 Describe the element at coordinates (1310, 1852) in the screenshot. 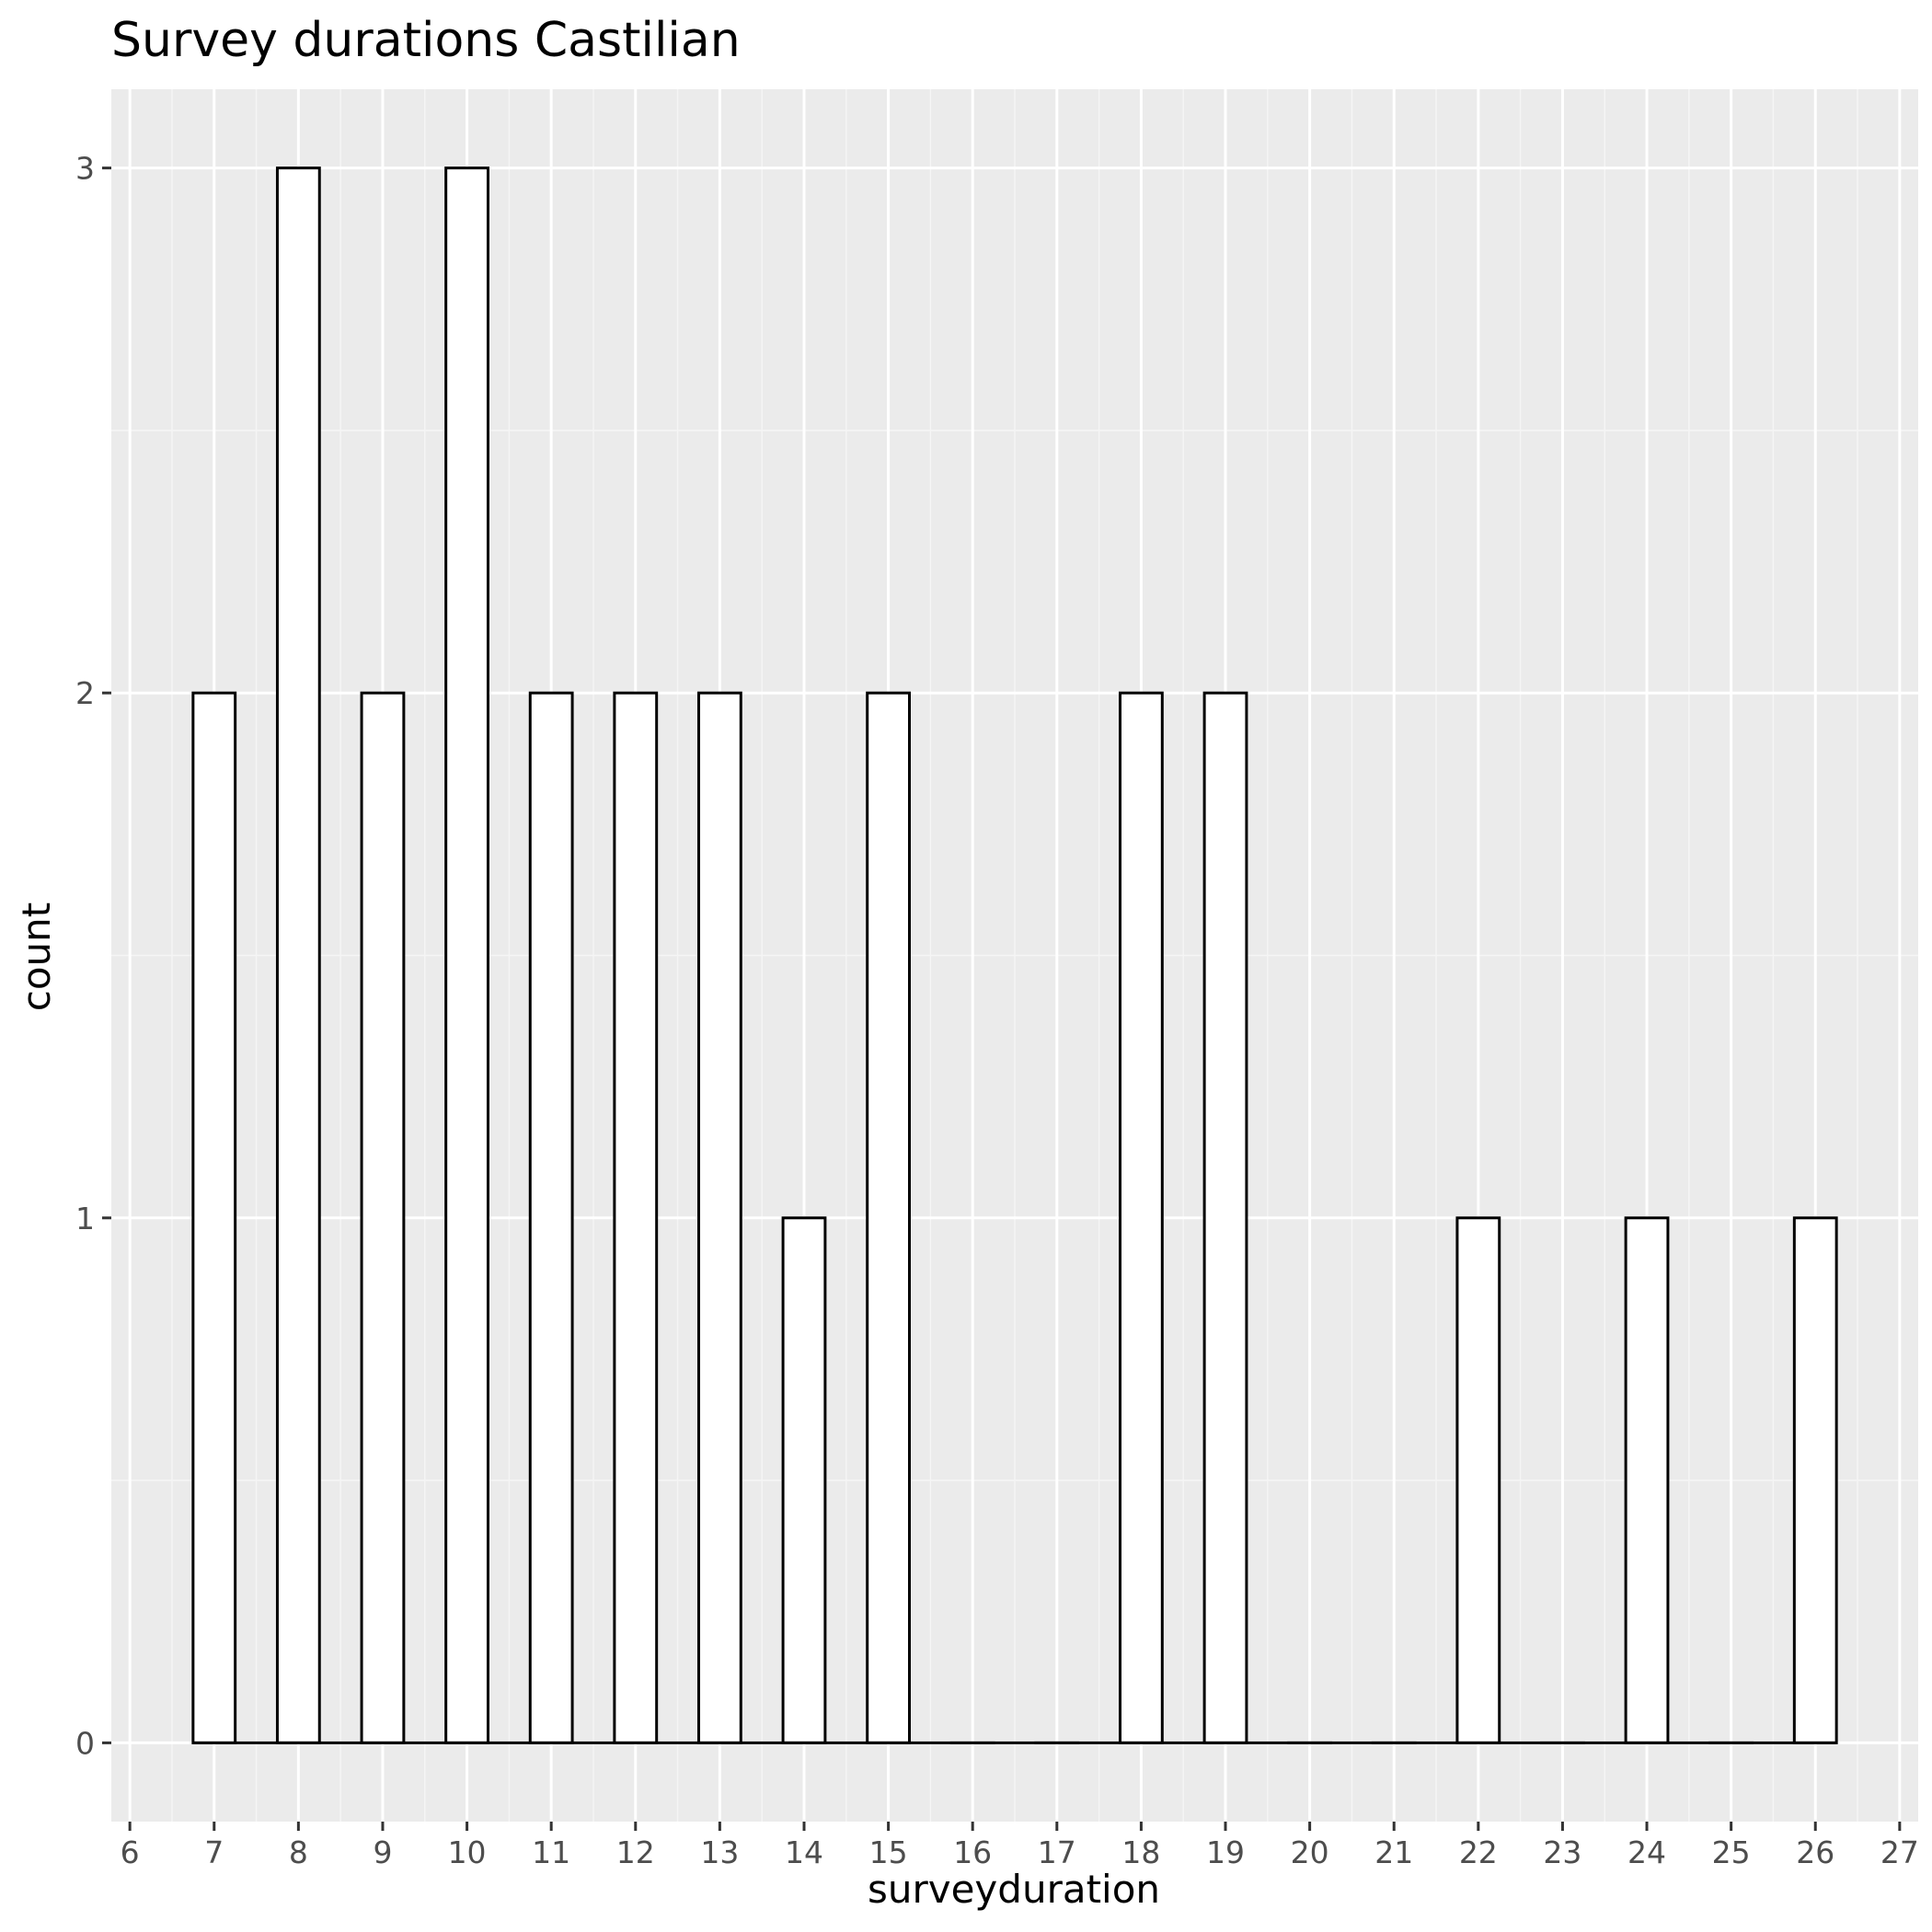

I see `x-tick-label: 20` at that location.